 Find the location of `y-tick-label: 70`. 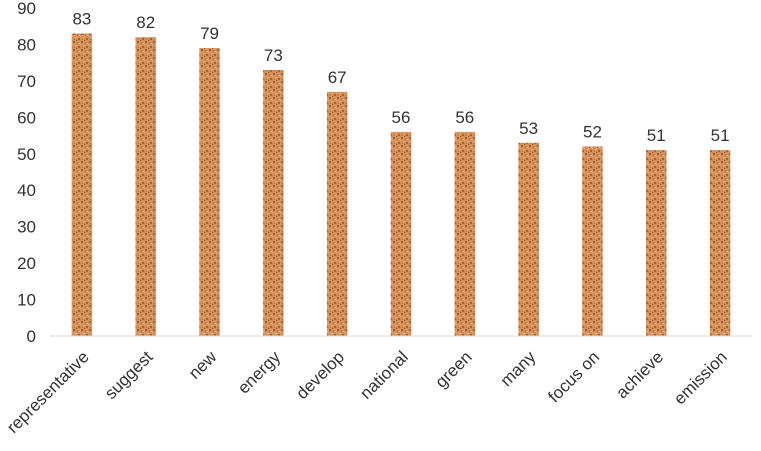

y-tick-label: 70 is located at coordinates (26, 81).